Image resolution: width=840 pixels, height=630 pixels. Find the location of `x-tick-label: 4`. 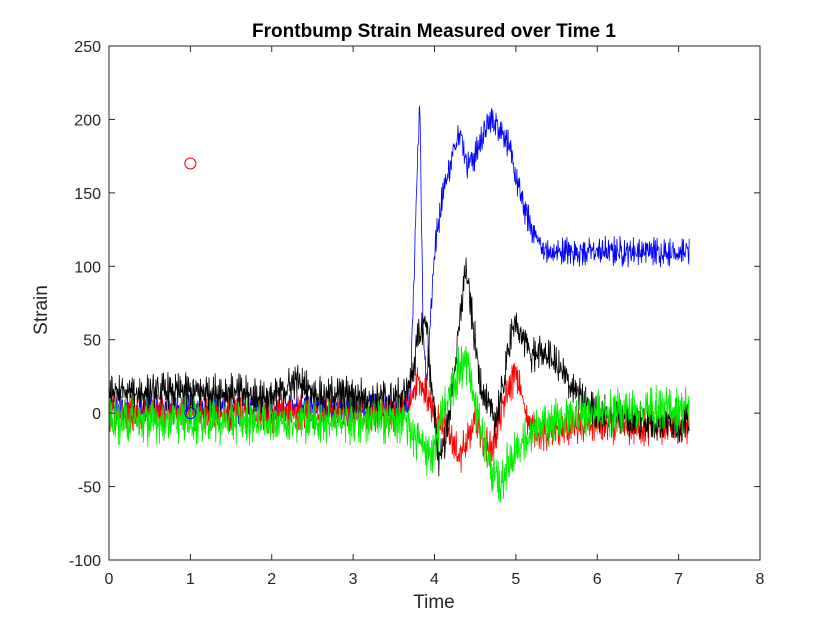

x-tick-label: 4 is located at coordinates (434, 579).